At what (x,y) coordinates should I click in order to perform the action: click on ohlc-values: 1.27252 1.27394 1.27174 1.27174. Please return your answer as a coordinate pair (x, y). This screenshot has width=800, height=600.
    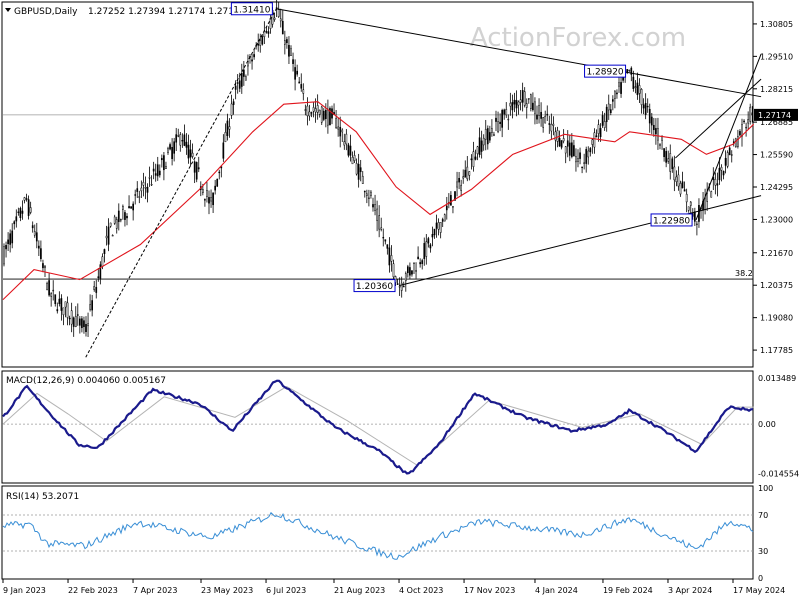
    Looking at the image, I should click on (167, 12).